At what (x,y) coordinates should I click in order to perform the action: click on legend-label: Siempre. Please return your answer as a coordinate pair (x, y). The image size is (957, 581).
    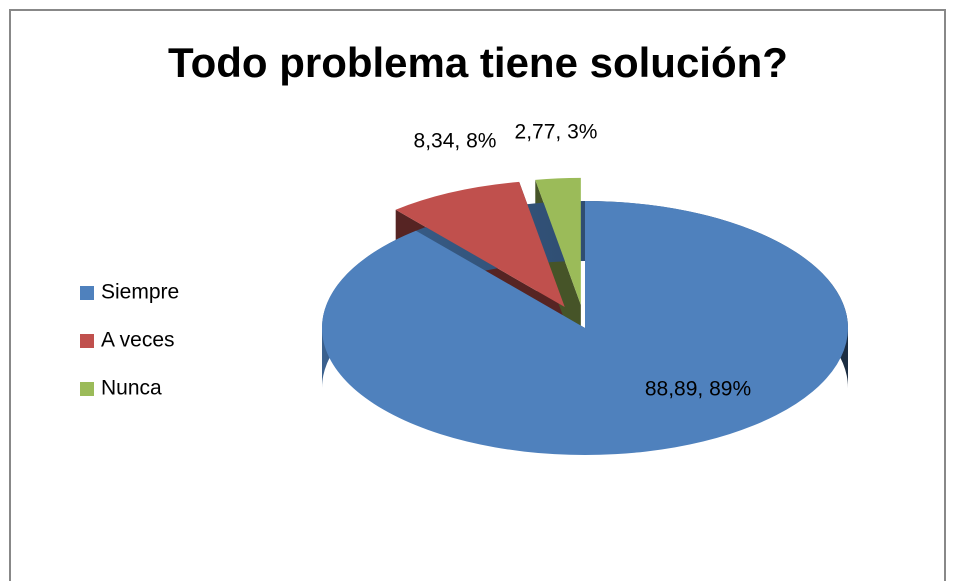
    Looking at the image, I should click on (140, 292).